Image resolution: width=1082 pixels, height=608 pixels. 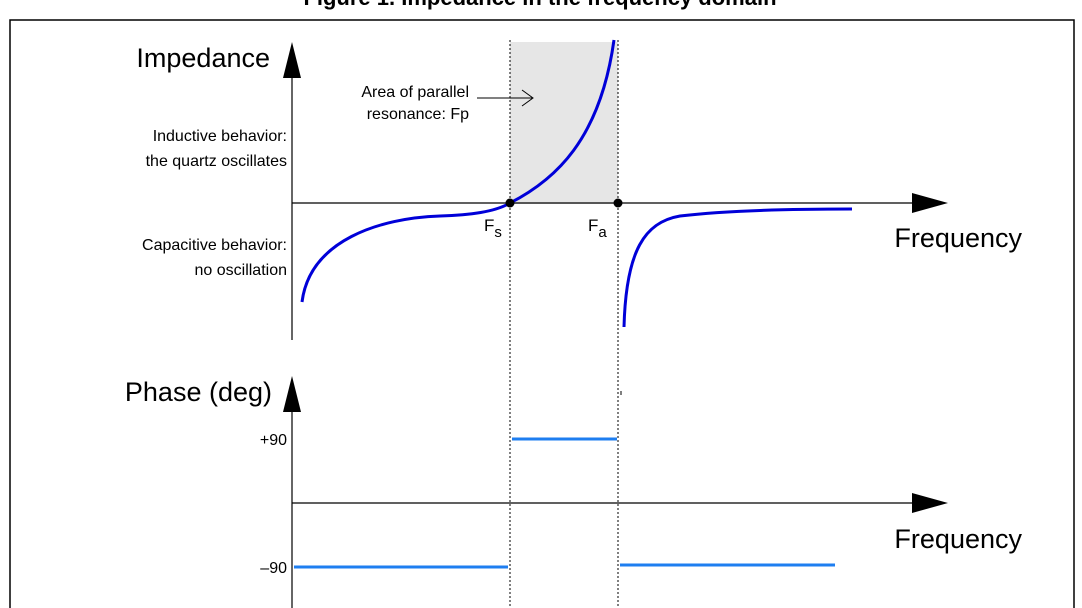 What do you see at coordinates (602, 232) in the screenshot?
I see `fa-label-sub: a` at bounding box center [602, 232].